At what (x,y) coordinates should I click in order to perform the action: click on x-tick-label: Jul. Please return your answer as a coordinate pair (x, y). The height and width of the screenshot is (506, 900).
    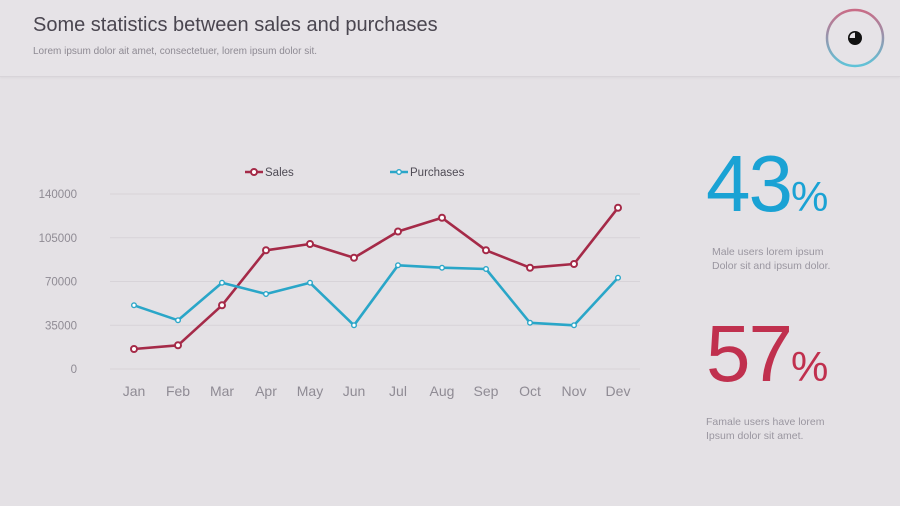
    Looking at the image, I should click on (398, 391).